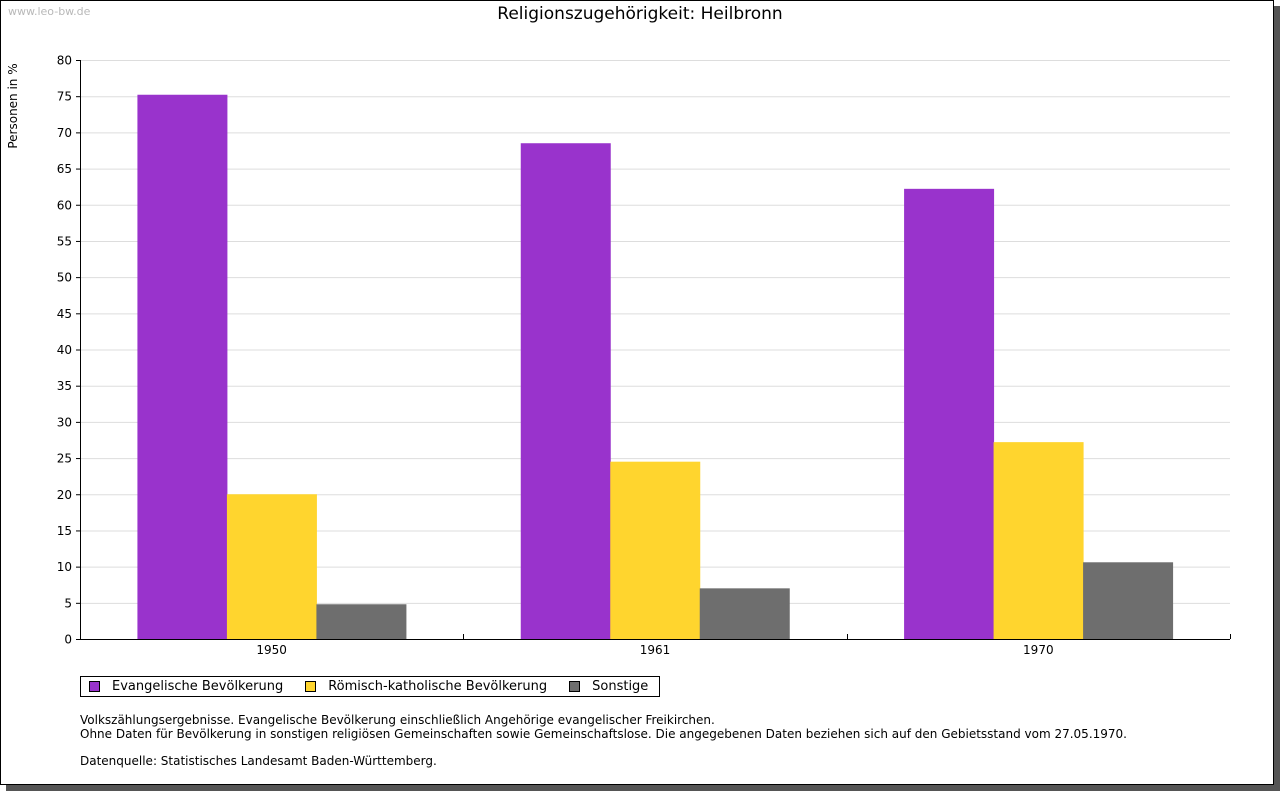  Describe the element at coordinates (64, 422) in the screenshot. I see `y-tick-label: 30` at that location.